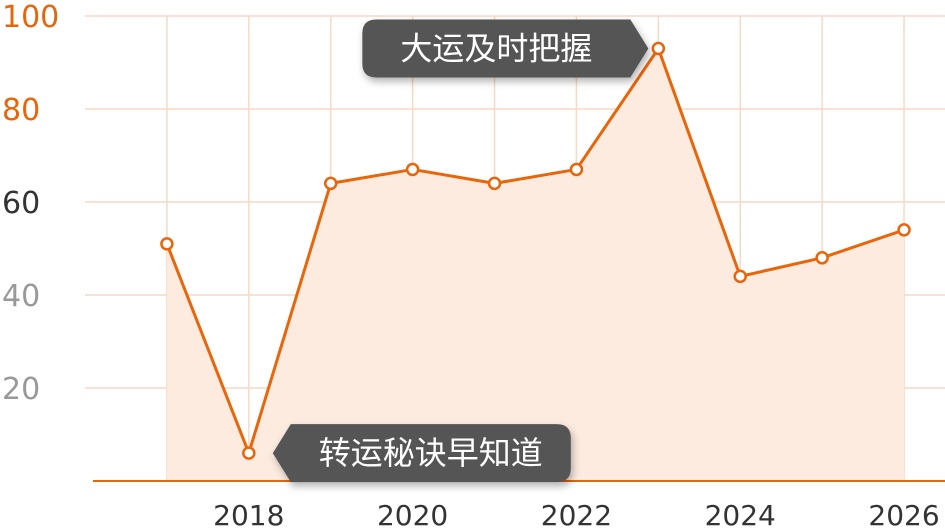  Describe the element at coordinates (431, 453) in the screenshot. I see `callout-text: 转运秘诀早知道` at that location.